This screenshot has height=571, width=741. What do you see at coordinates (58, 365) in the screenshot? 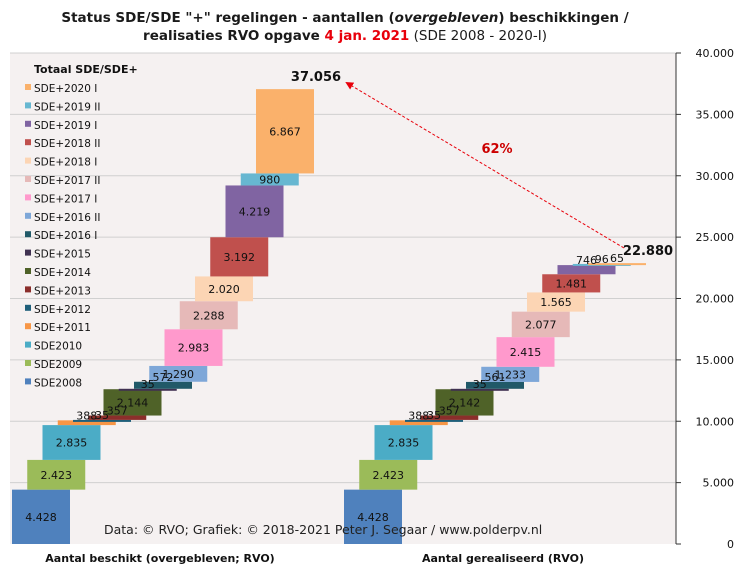
I see `legend-entry-15: SDE2009` at bounding box center [58, 365].